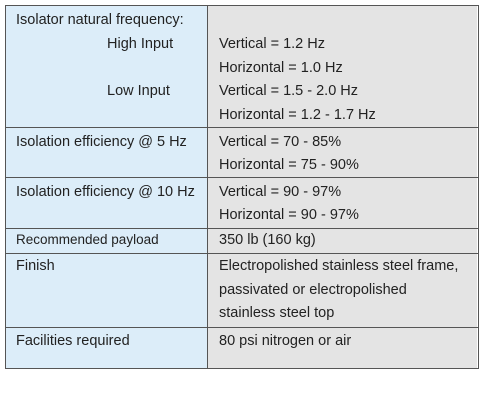 This screenshot has height=402, width=482. Describe the element at coordinates (280, 142) in the screenshot. I see `value-line: Vertical = 70 - 85%` at that location.